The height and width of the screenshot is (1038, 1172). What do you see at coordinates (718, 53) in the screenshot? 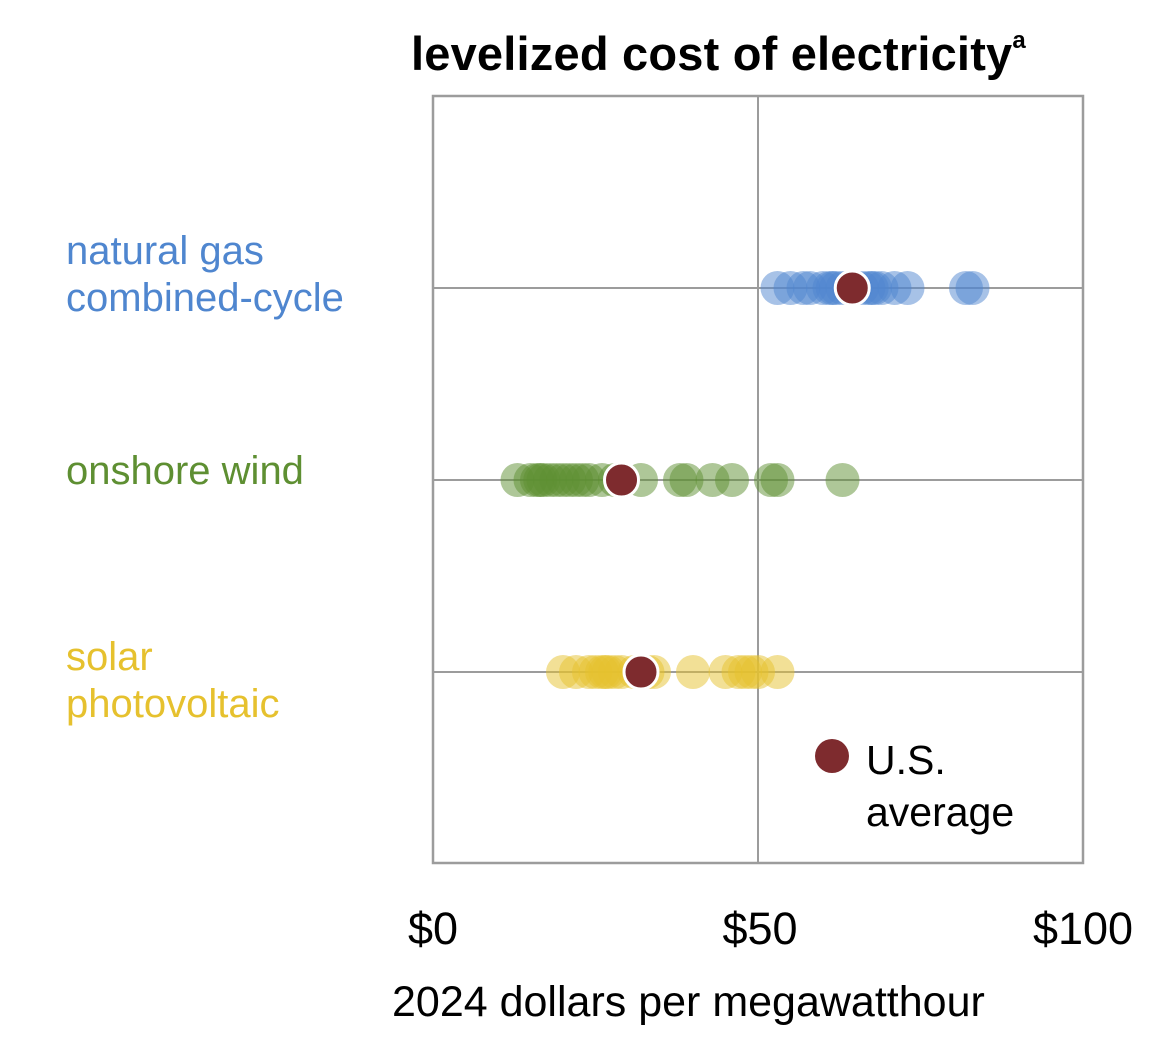
I see `chart-title: levelized cost of electricitya` at bounding box center [718, 53].